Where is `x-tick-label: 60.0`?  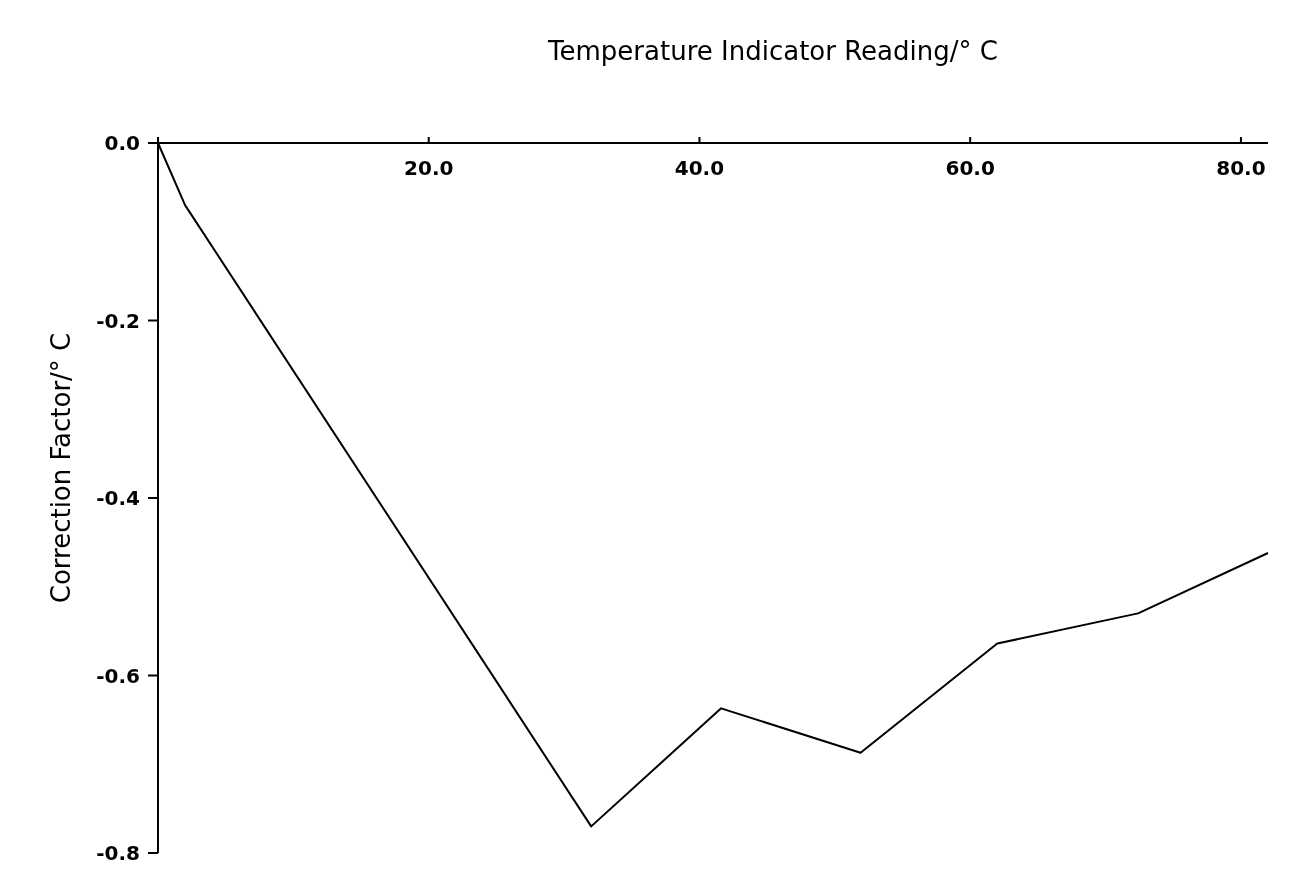
x-tick-label: 60.0 is located at coordinates (970, 168).